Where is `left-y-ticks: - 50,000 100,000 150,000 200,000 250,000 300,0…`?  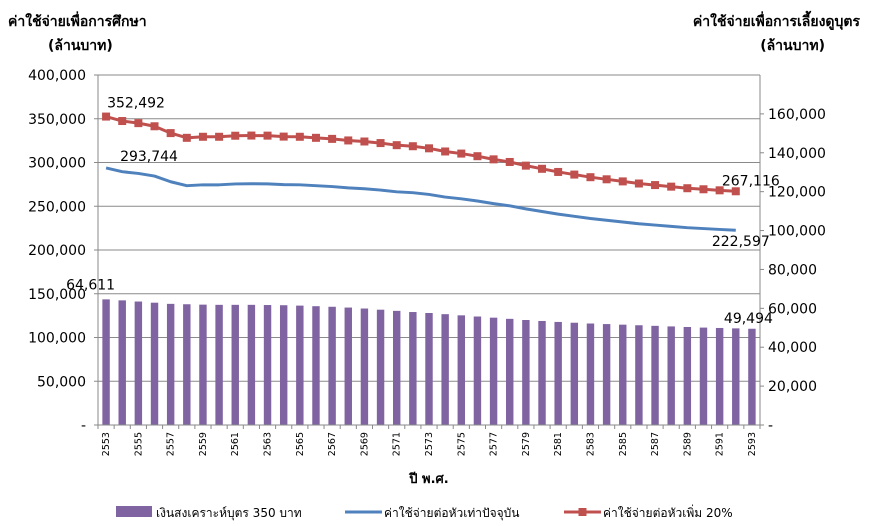 left-y-ticks: - 50,000 100,000 150,000 200,000 250,000 300,0… is located at coordinates (63, 251).